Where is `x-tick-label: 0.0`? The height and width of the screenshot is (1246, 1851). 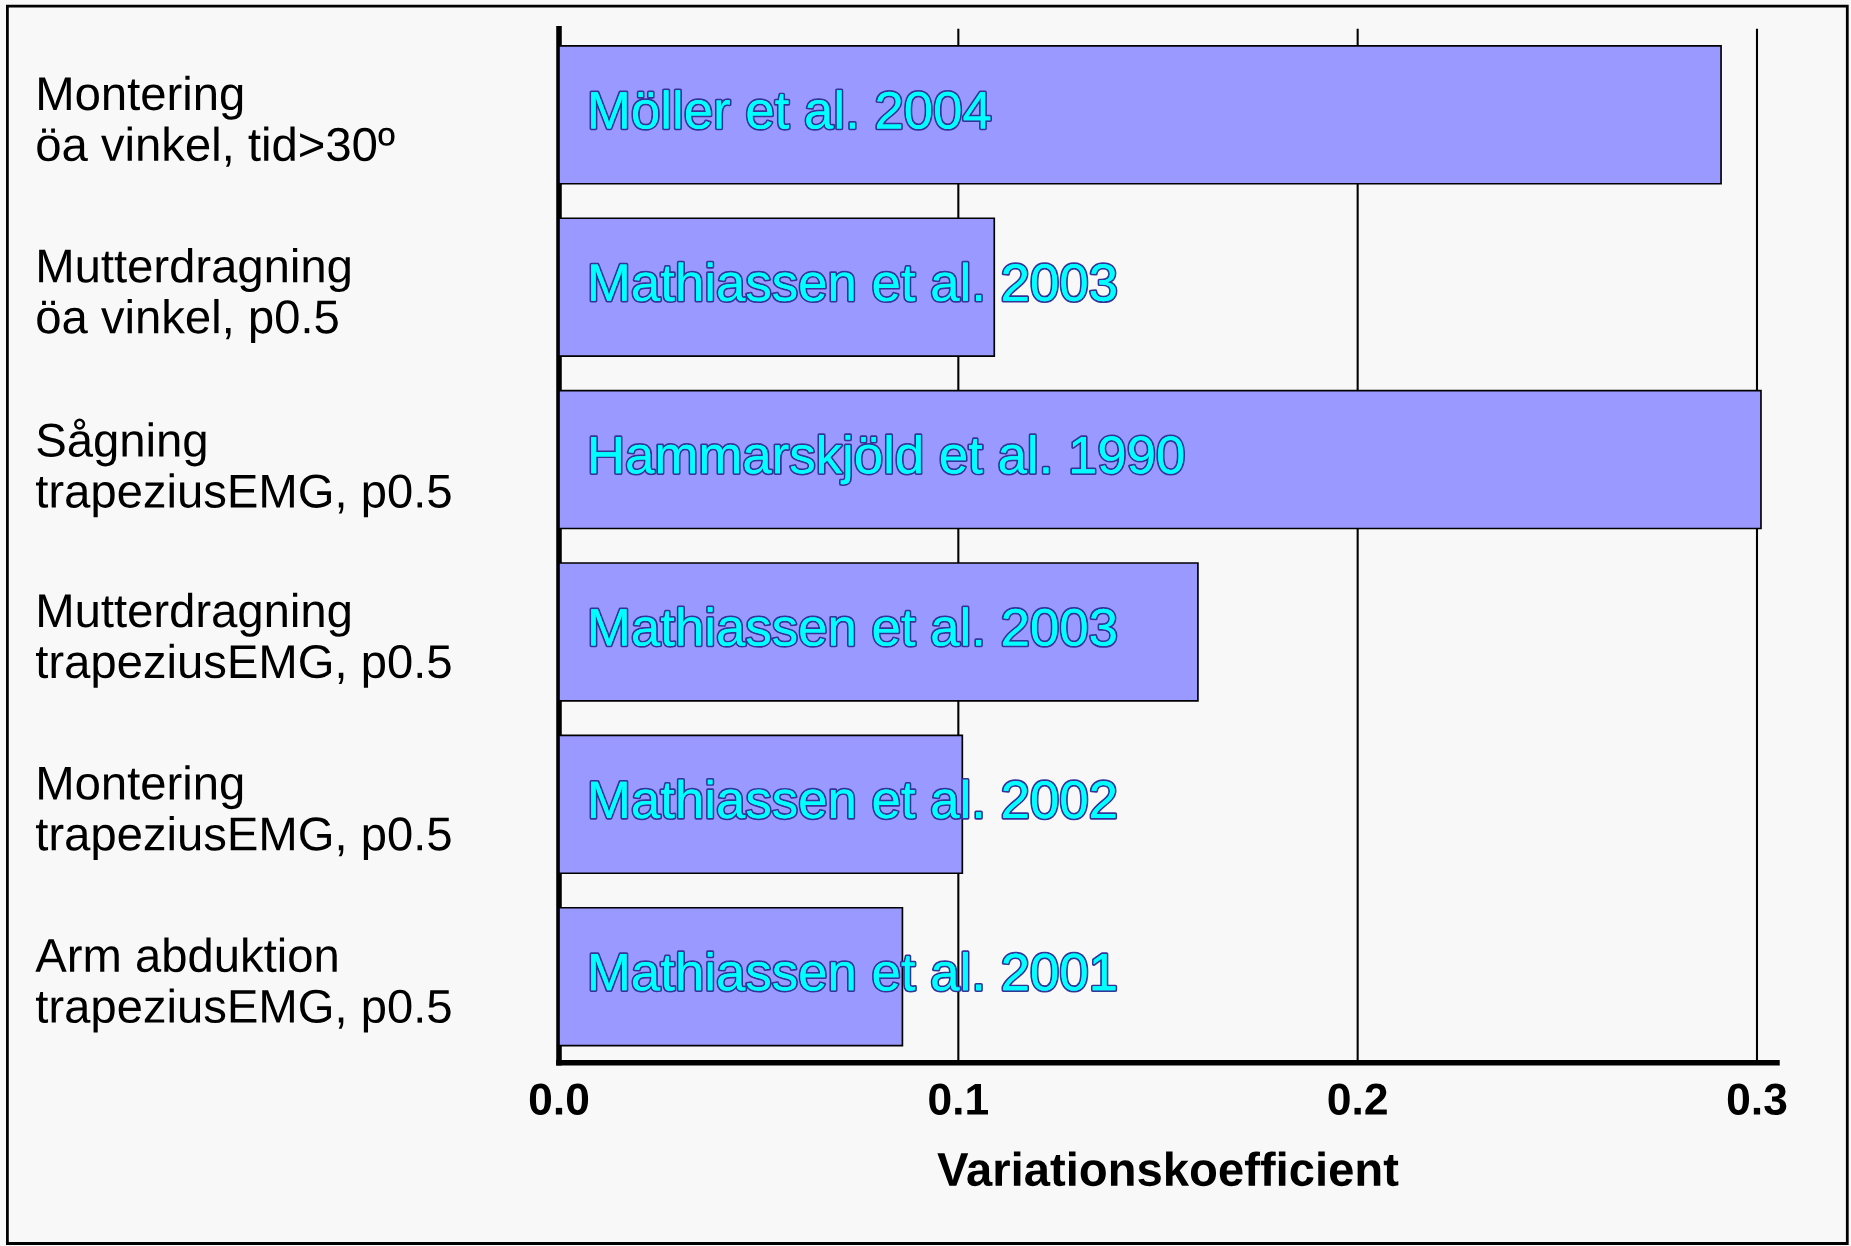 x-tick-label: 0.0 is located at coordinates (559, 1099).